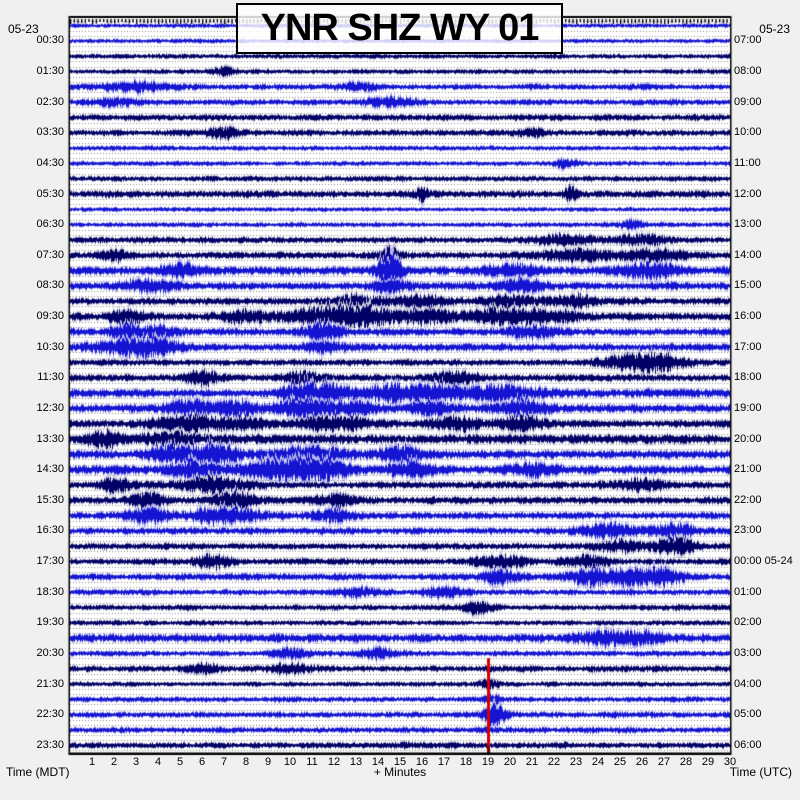 The width and height of the screenshot is (800, 800). I want to click on utc-time-label: 20:00, so click(748, 438).